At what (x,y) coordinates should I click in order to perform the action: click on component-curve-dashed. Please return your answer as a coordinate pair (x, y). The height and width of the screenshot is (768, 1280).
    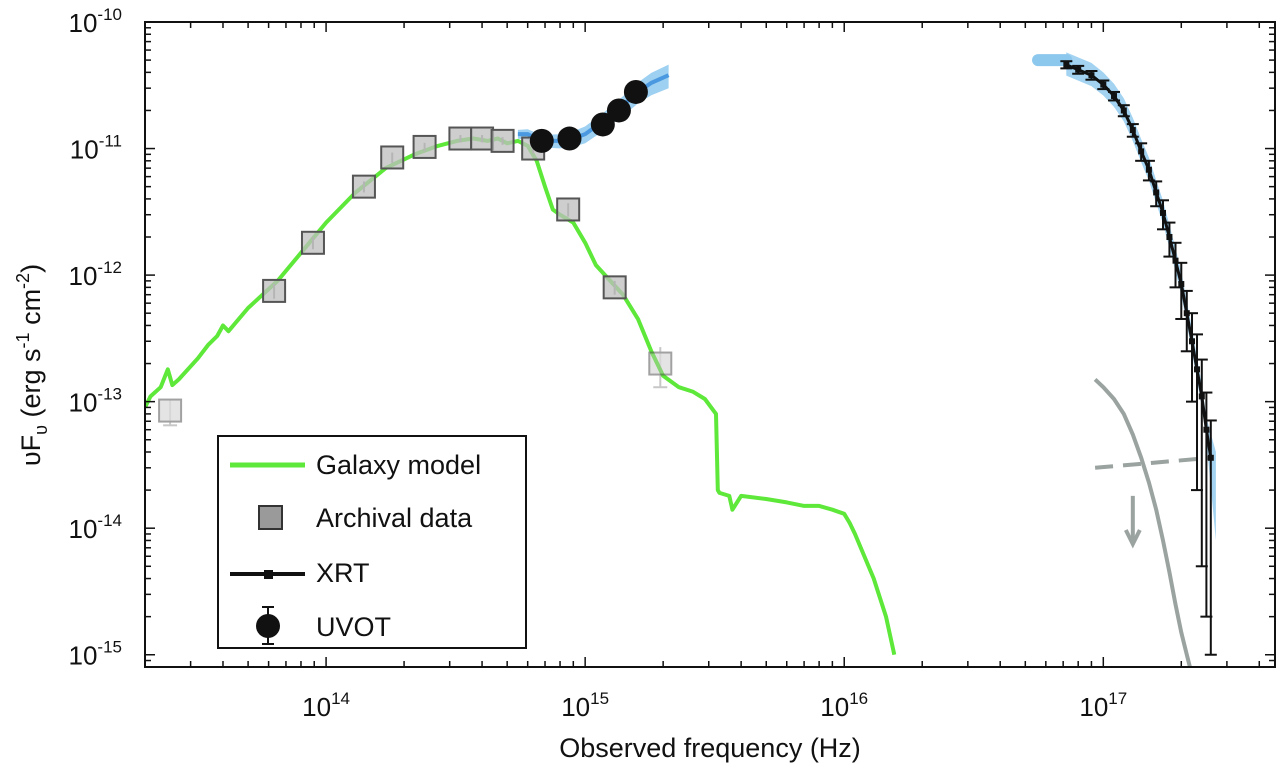
    Looking at the image, I should click on (1152, 462).